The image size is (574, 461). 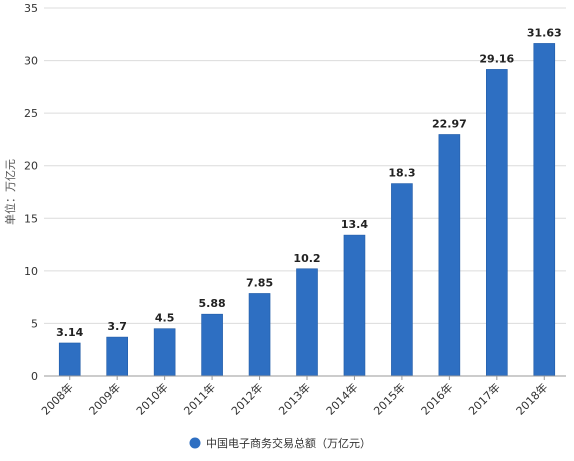 What do you see at coordinates (34, 376) in the screenshot?
I see `y-tick-label: 0` at bounding box center [34, 376].